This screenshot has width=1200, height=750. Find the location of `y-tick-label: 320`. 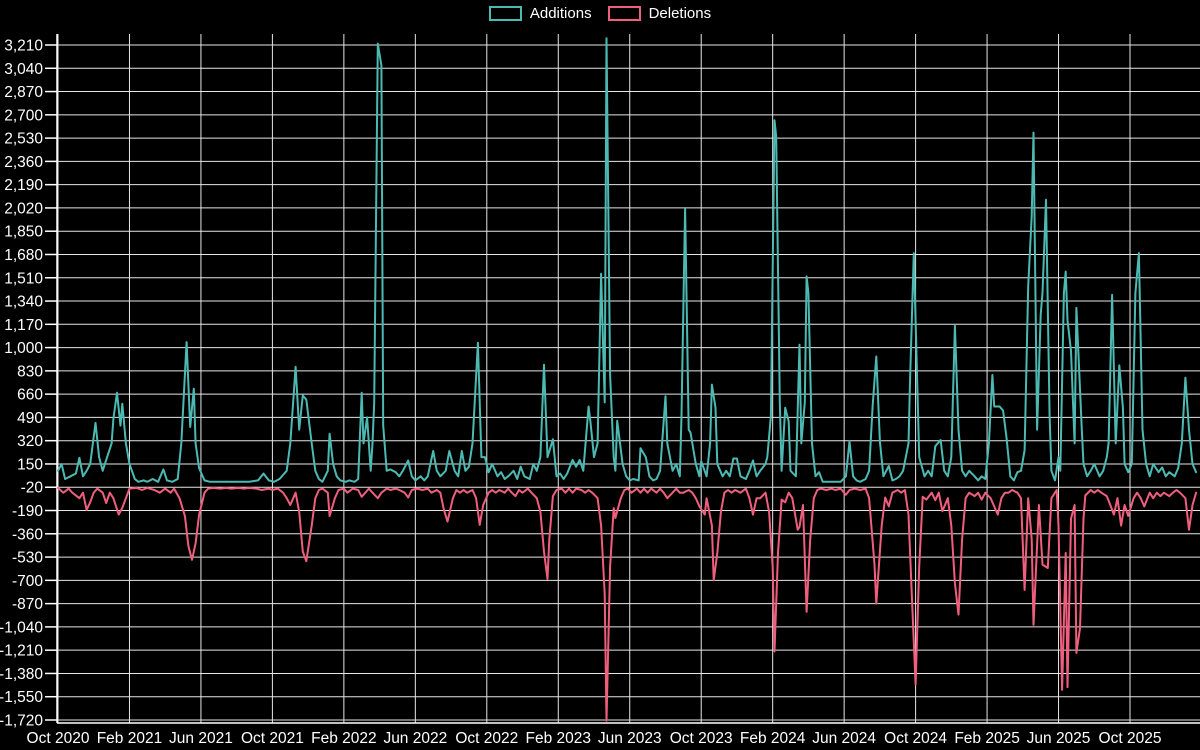

y-tick-label: 320 is located at coordinates (30, 441).